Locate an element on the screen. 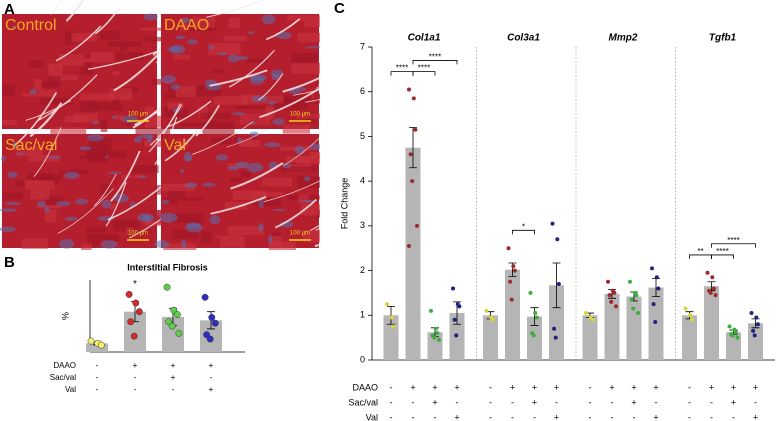 The height and width of the screenshot is (421, 780). y-tick-label: 2 is located at coordinates (362, 270).